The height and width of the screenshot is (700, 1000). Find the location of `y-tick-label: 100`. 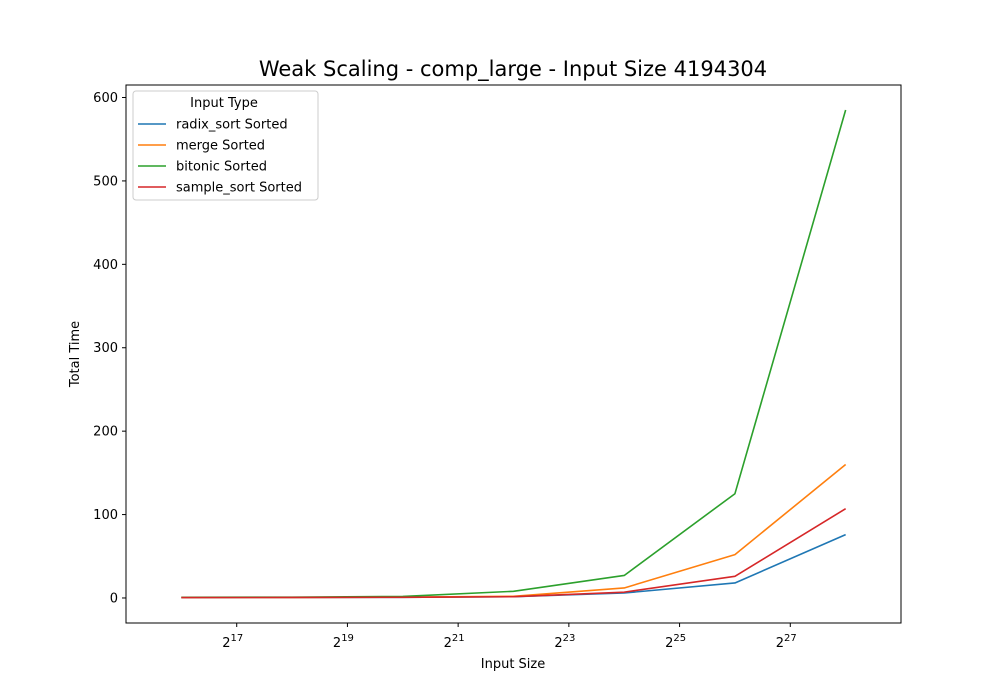

y-tick-label: 100 is located at coordinates (105, 515).